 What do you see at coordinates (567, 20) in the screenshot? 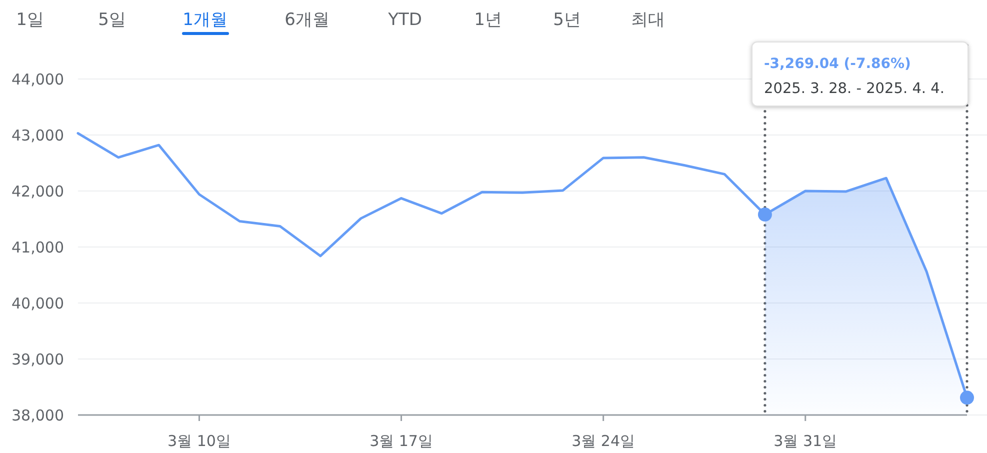
I see `text: 5년` at bounding box center [567, 20].